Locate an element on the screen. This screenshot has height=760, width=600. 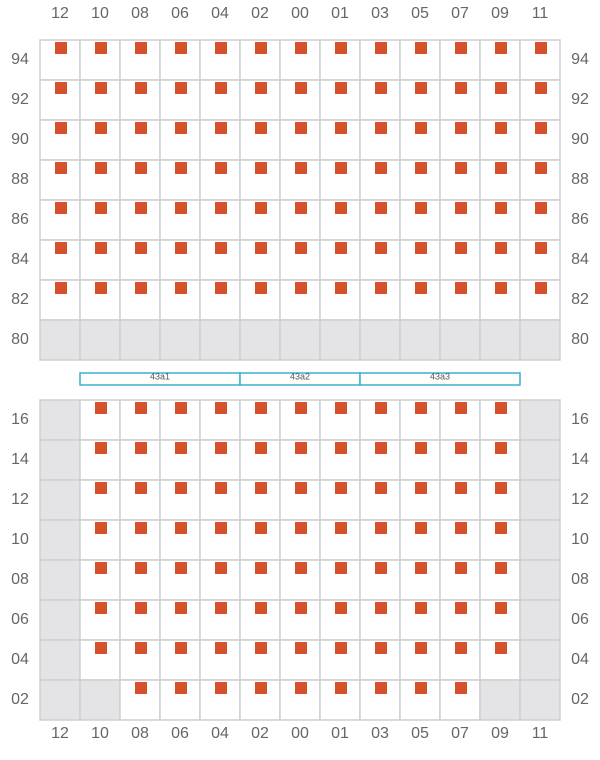
row-label: 16 is located at coordinates (20, 419).